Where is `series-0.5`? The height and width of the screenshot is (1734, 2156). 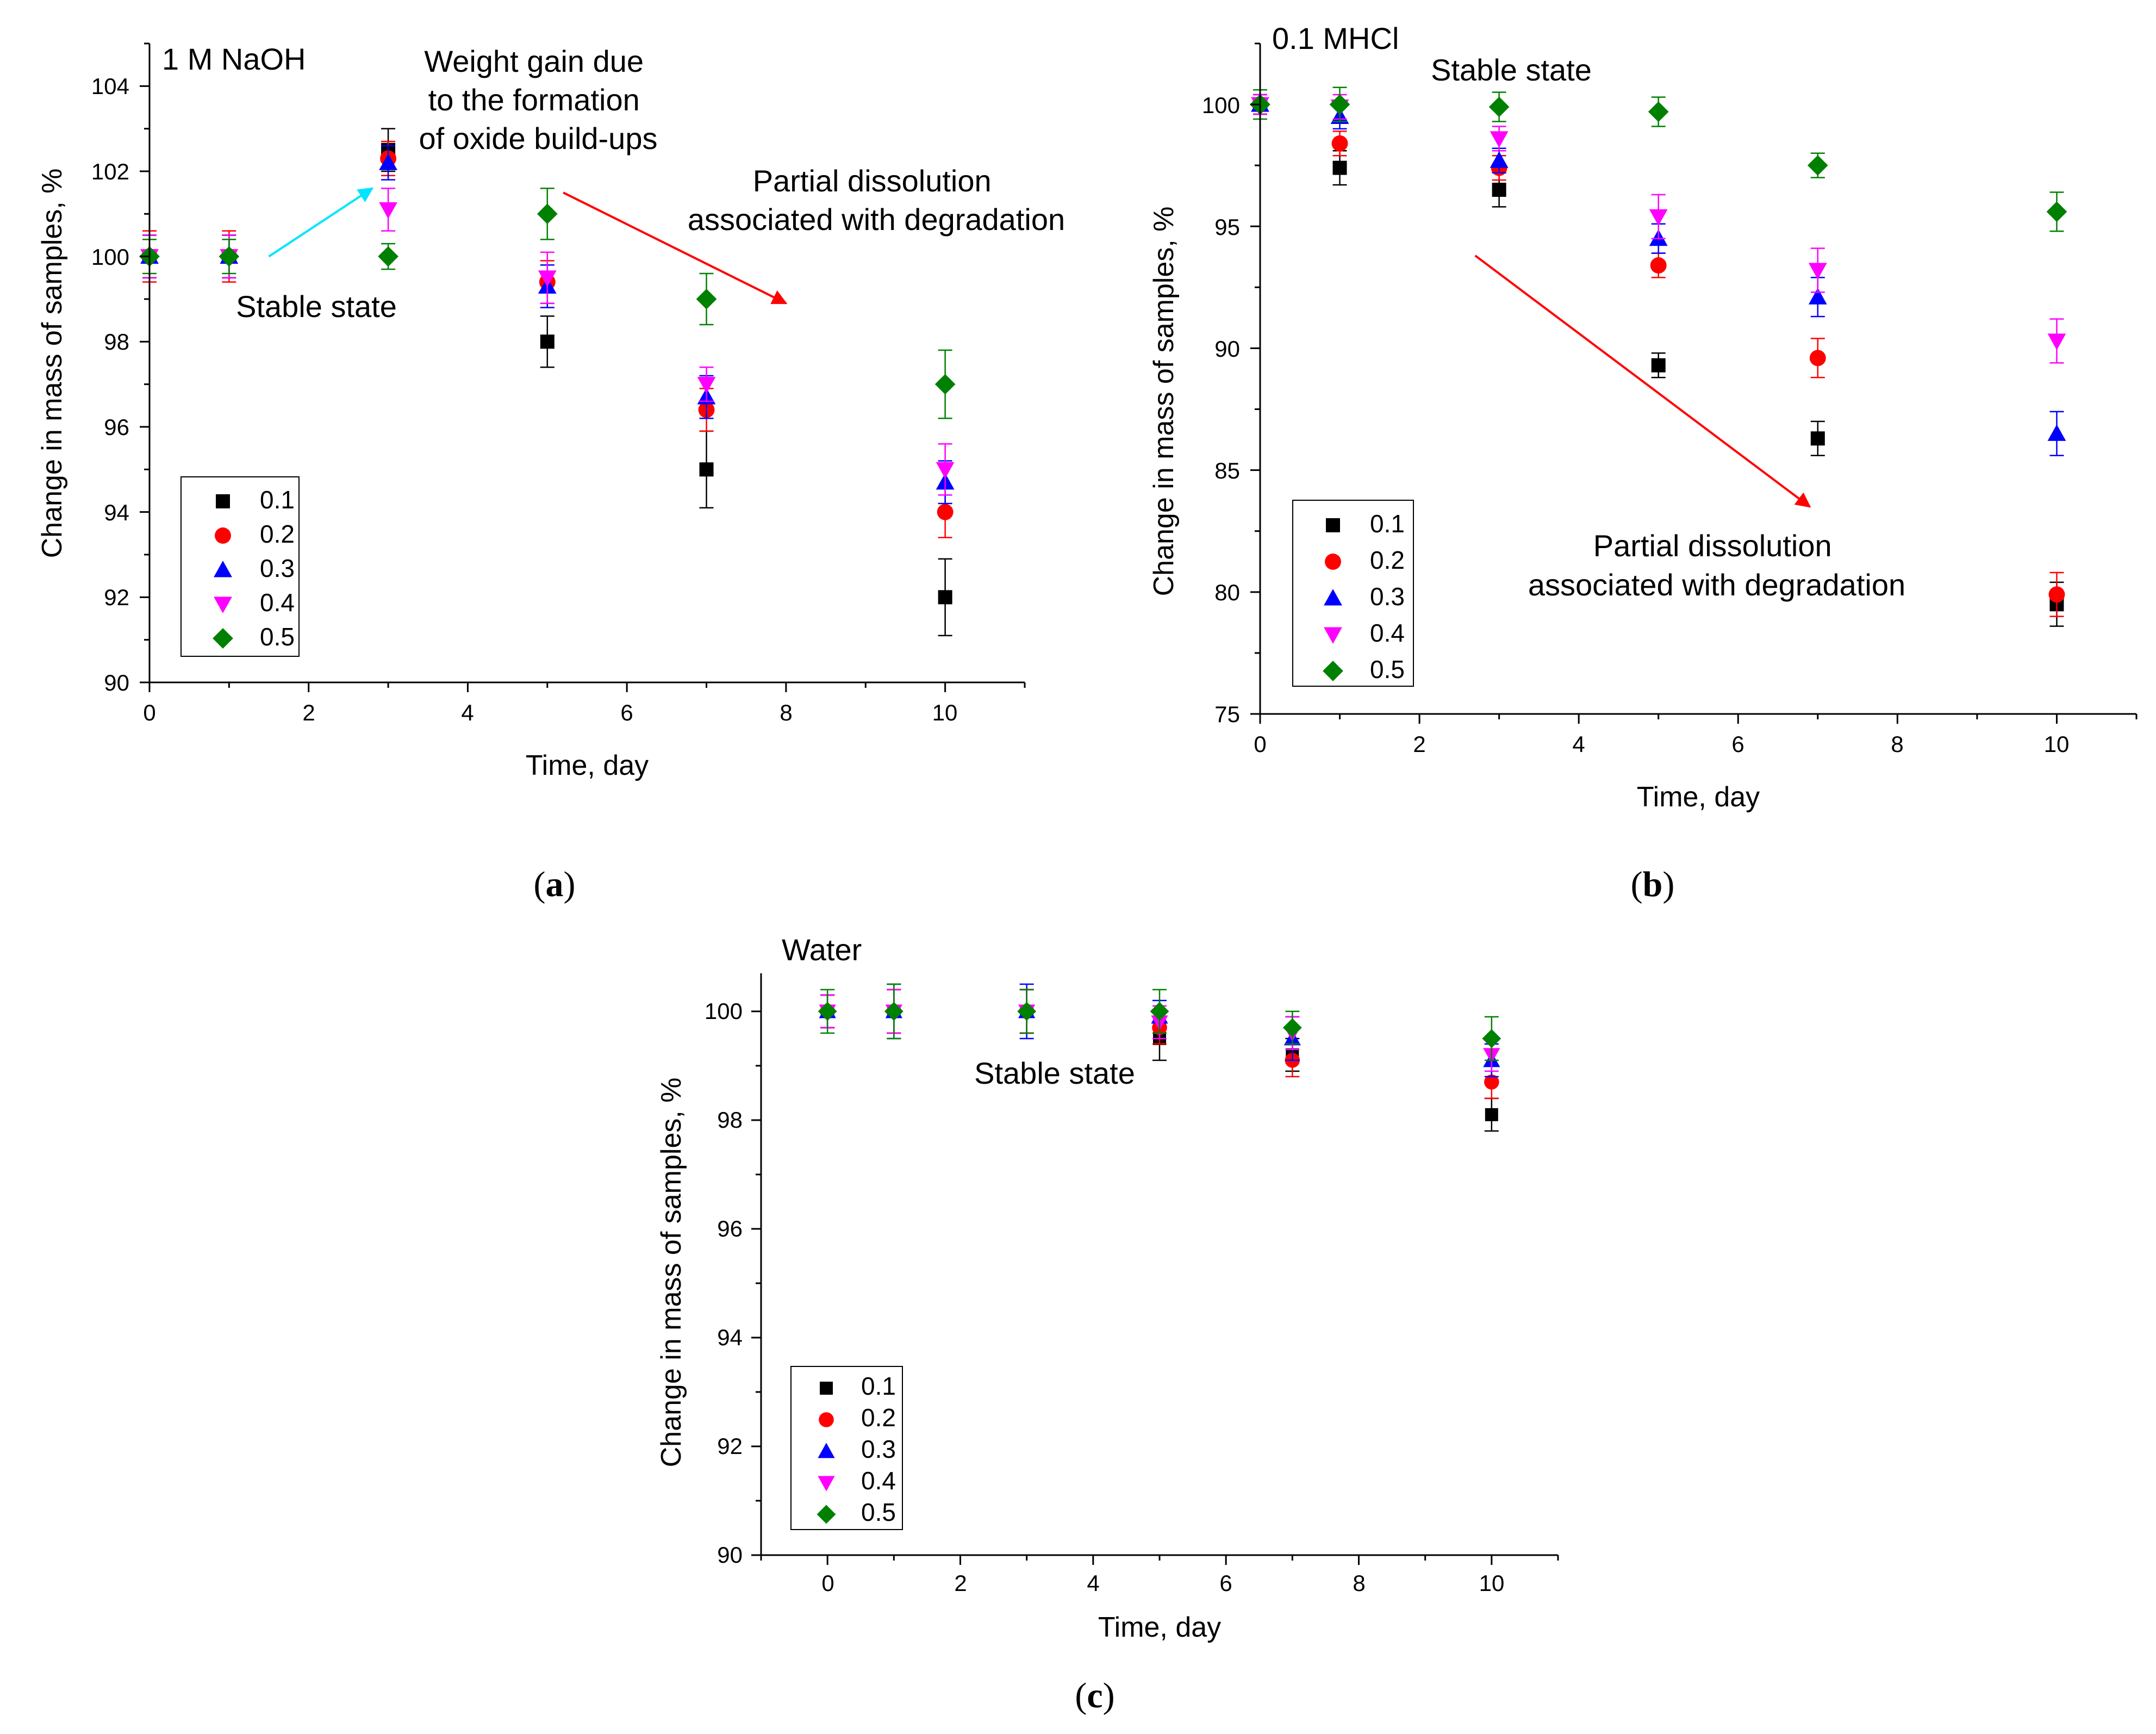
series-0.5 is located at coordinates (1658, 159).